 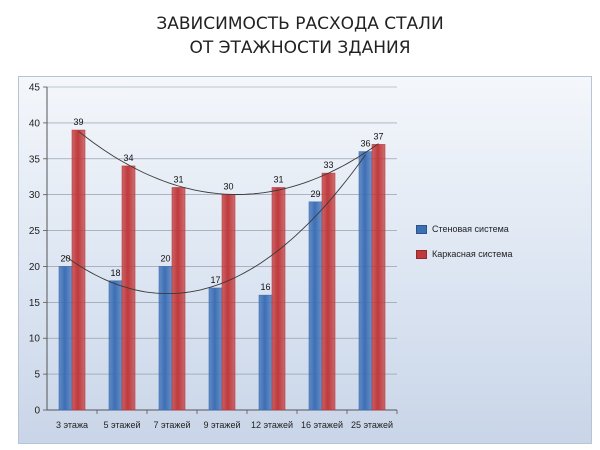 I want to click on data-label-wall: 16, so click(x=265, y=287).